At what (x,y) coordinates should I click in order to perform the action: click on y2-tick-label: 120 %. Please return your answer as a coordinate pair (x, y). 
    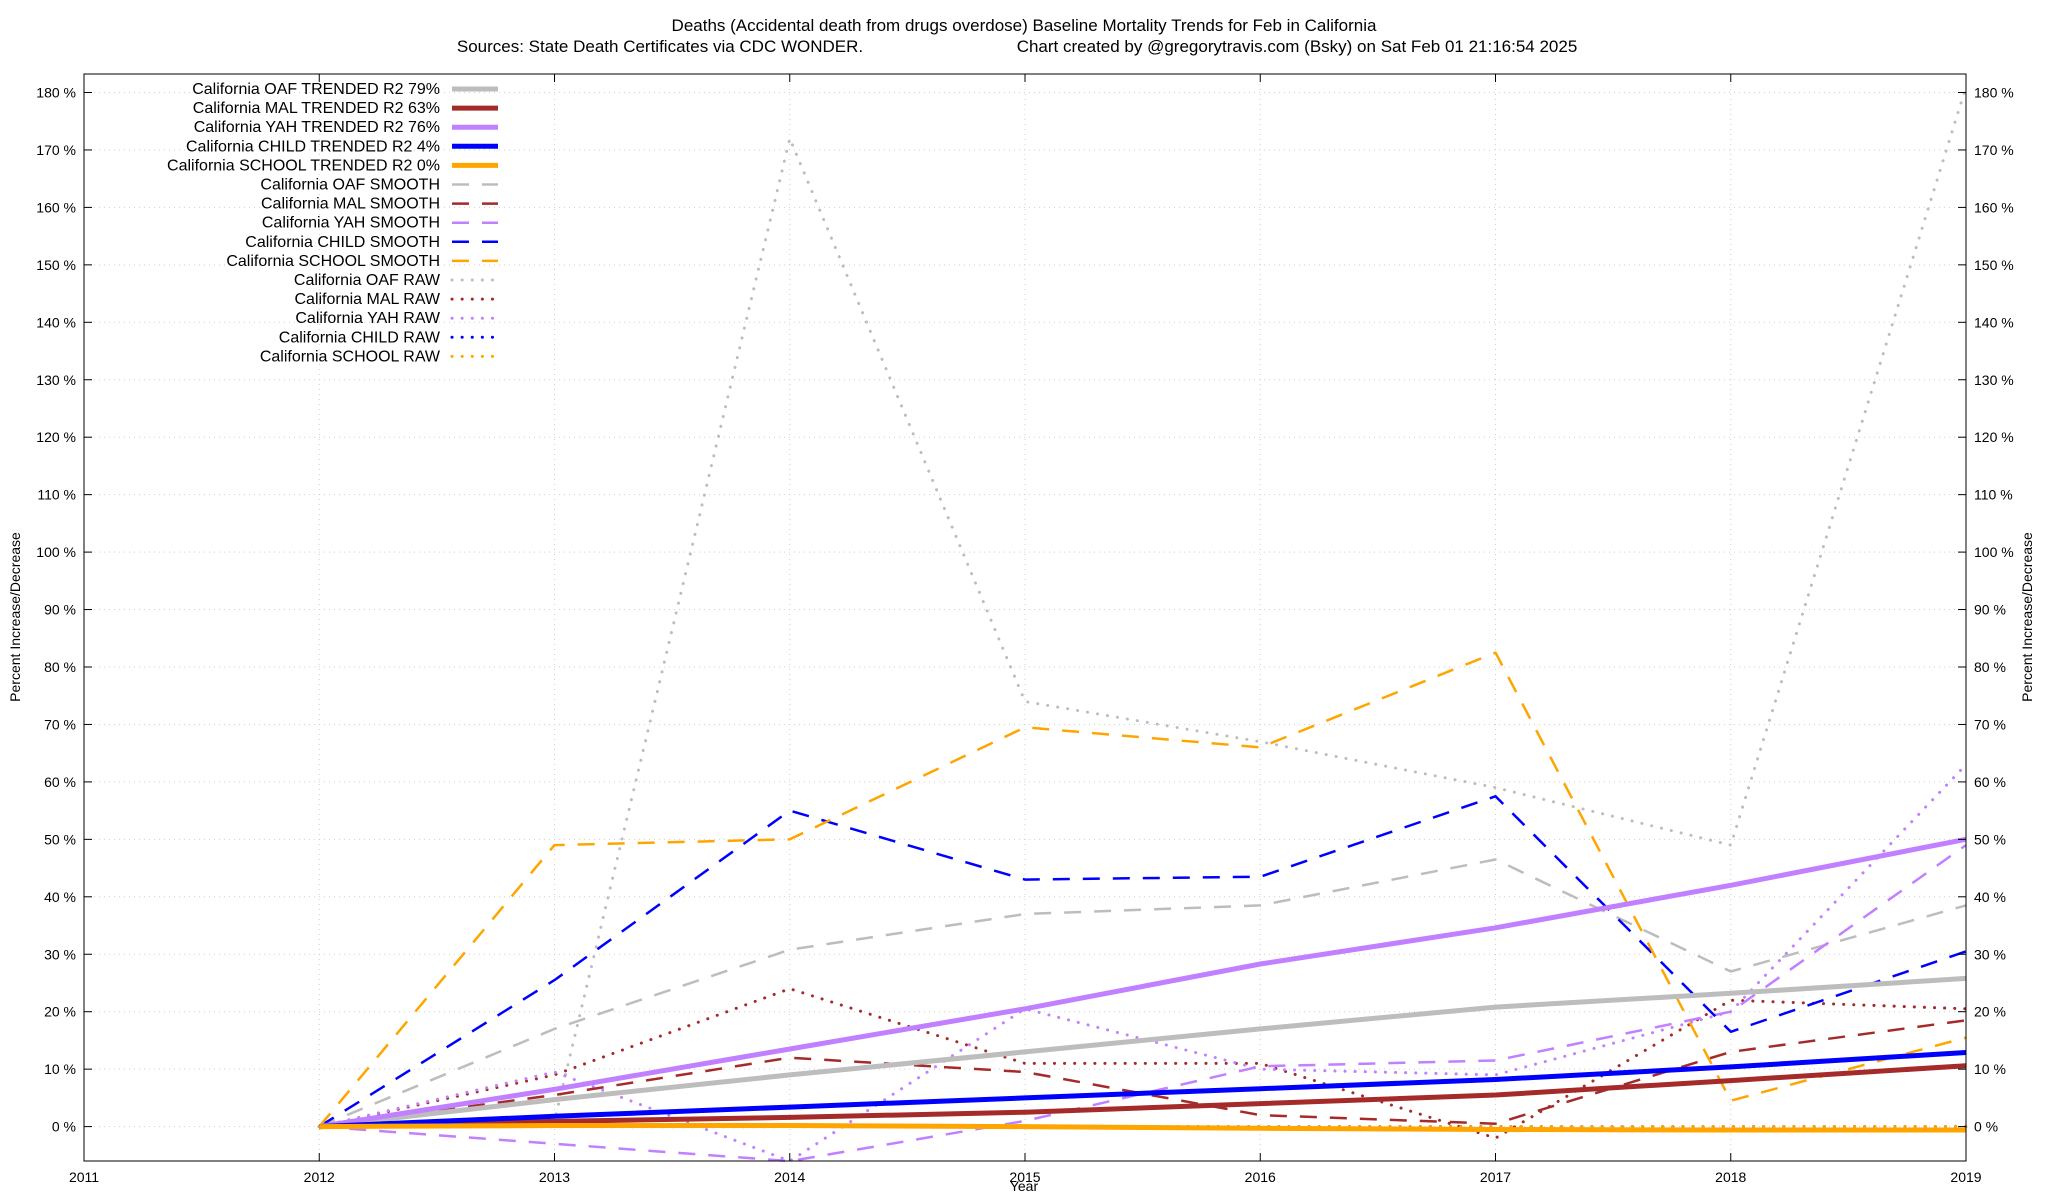
    Looking at the image, I should click on (1994, 437).